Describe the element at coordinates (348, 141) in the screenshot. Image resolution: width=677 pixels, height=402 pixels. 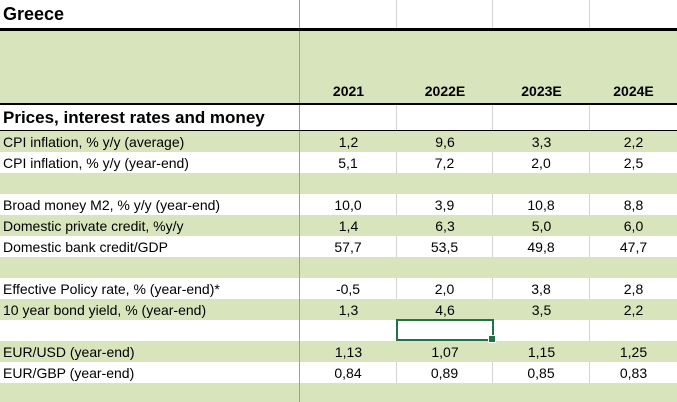
I see `value-cell: 1,2` at that location.